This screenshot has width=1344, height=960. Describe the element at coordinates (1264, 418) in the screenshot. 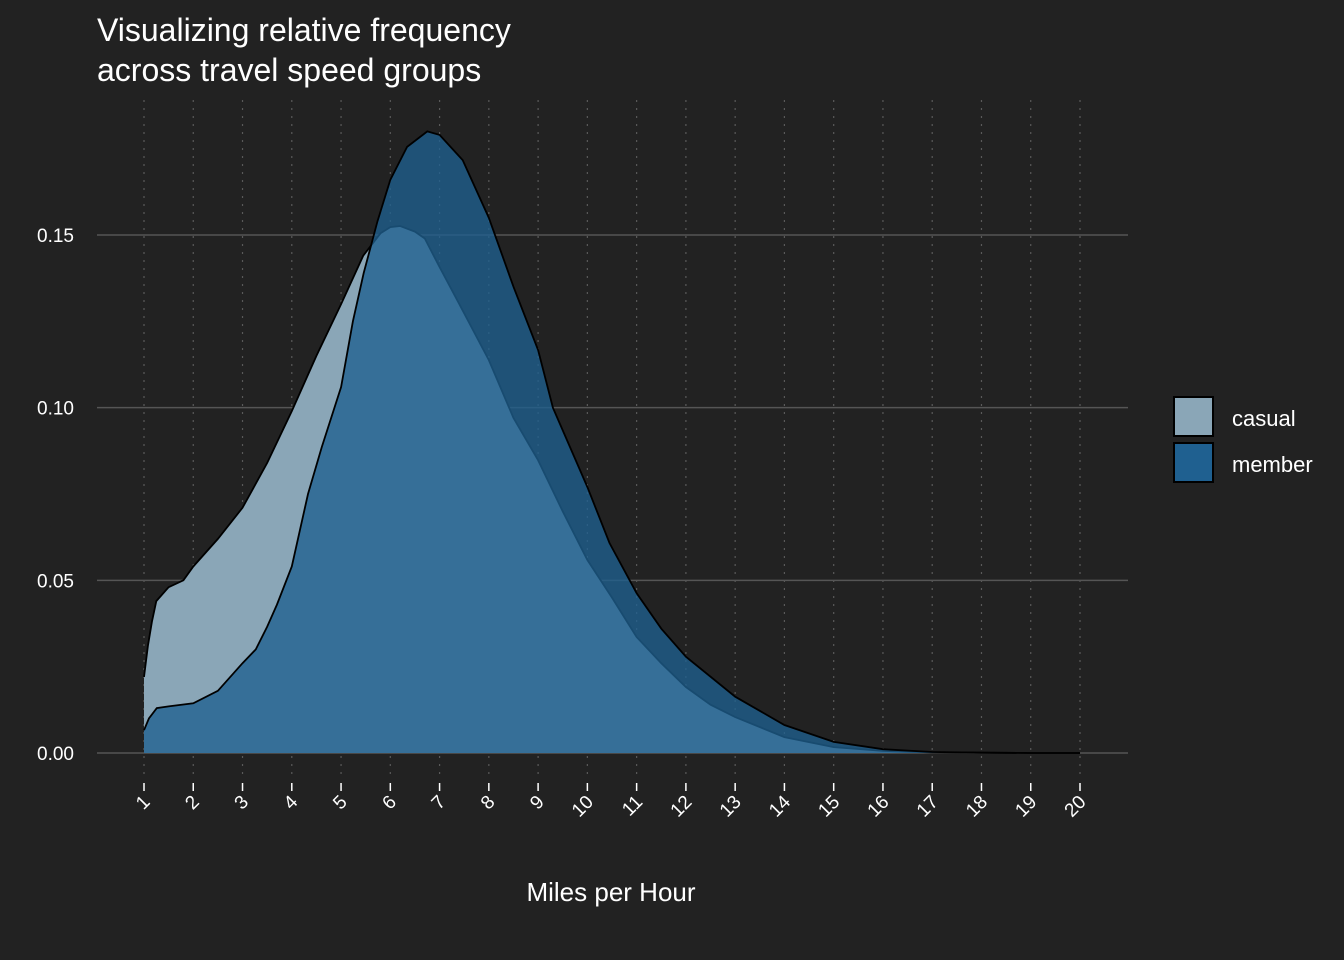

I see `legend-label-casual: casual` at that location.